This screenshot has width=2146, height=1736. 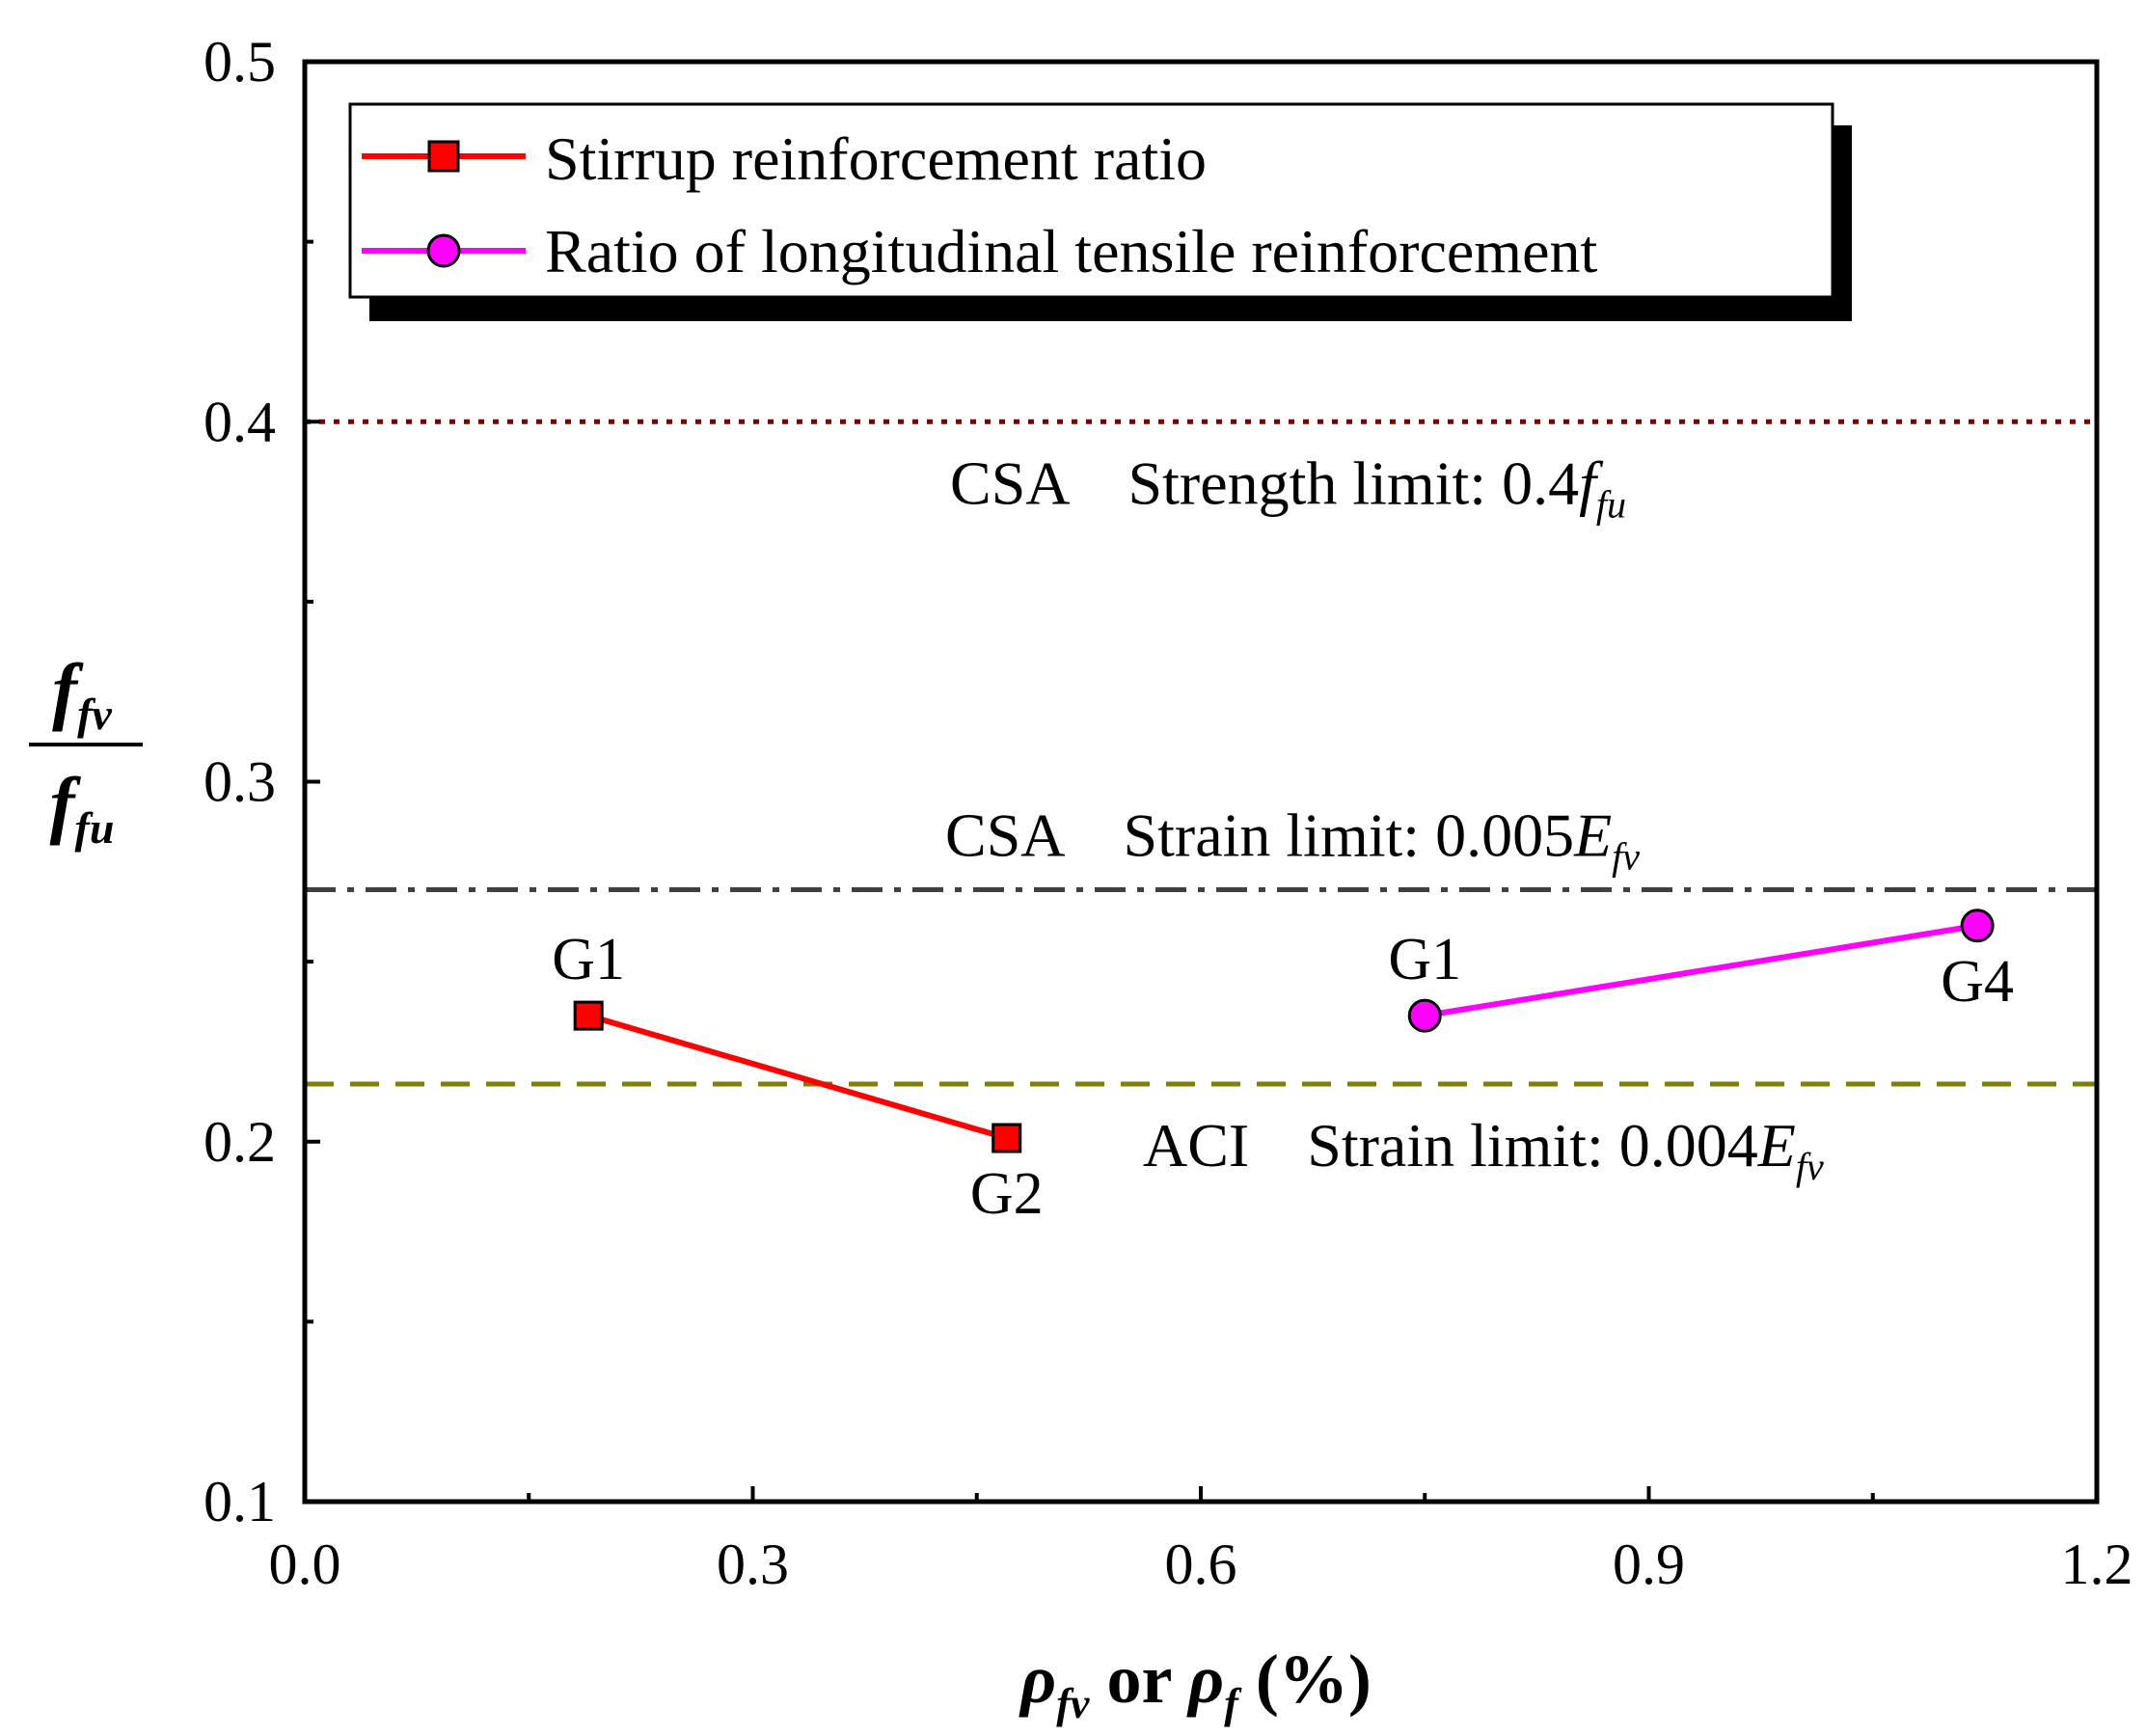 I want to click on y-tick-label: 0.2, so click(x=240, y=1142).